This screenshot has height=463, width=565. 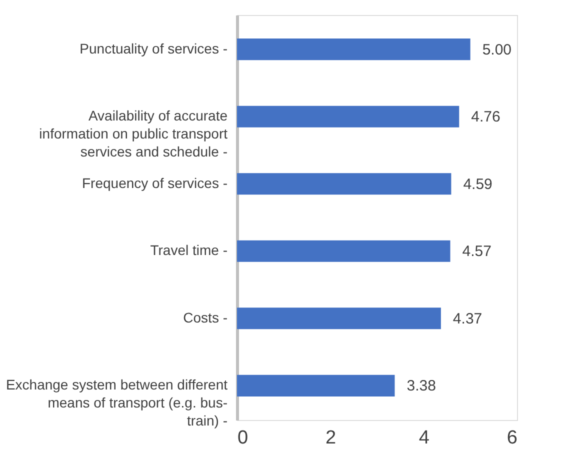 I want to click on data-label: 4.57, so click(x=477, y=251).